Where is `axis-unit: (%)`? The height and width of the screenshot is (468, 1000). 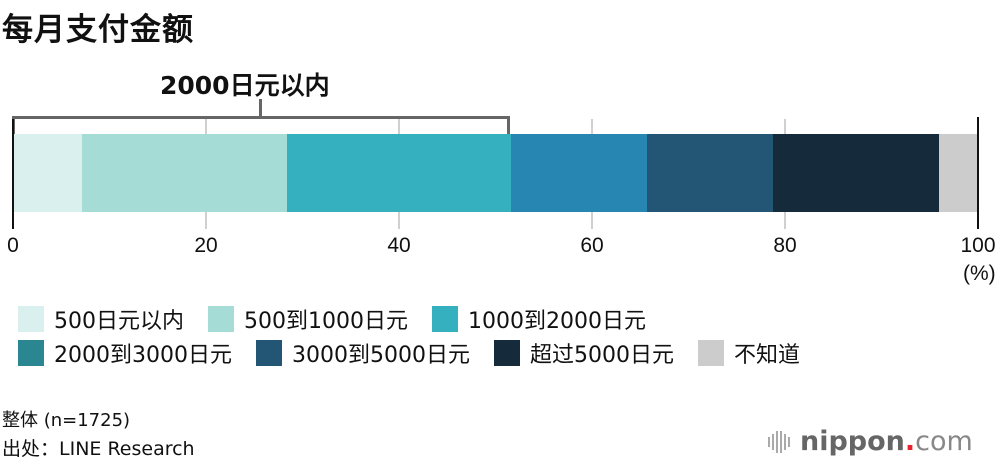 axis-unit: (%) is located at coordinates (979, 273).